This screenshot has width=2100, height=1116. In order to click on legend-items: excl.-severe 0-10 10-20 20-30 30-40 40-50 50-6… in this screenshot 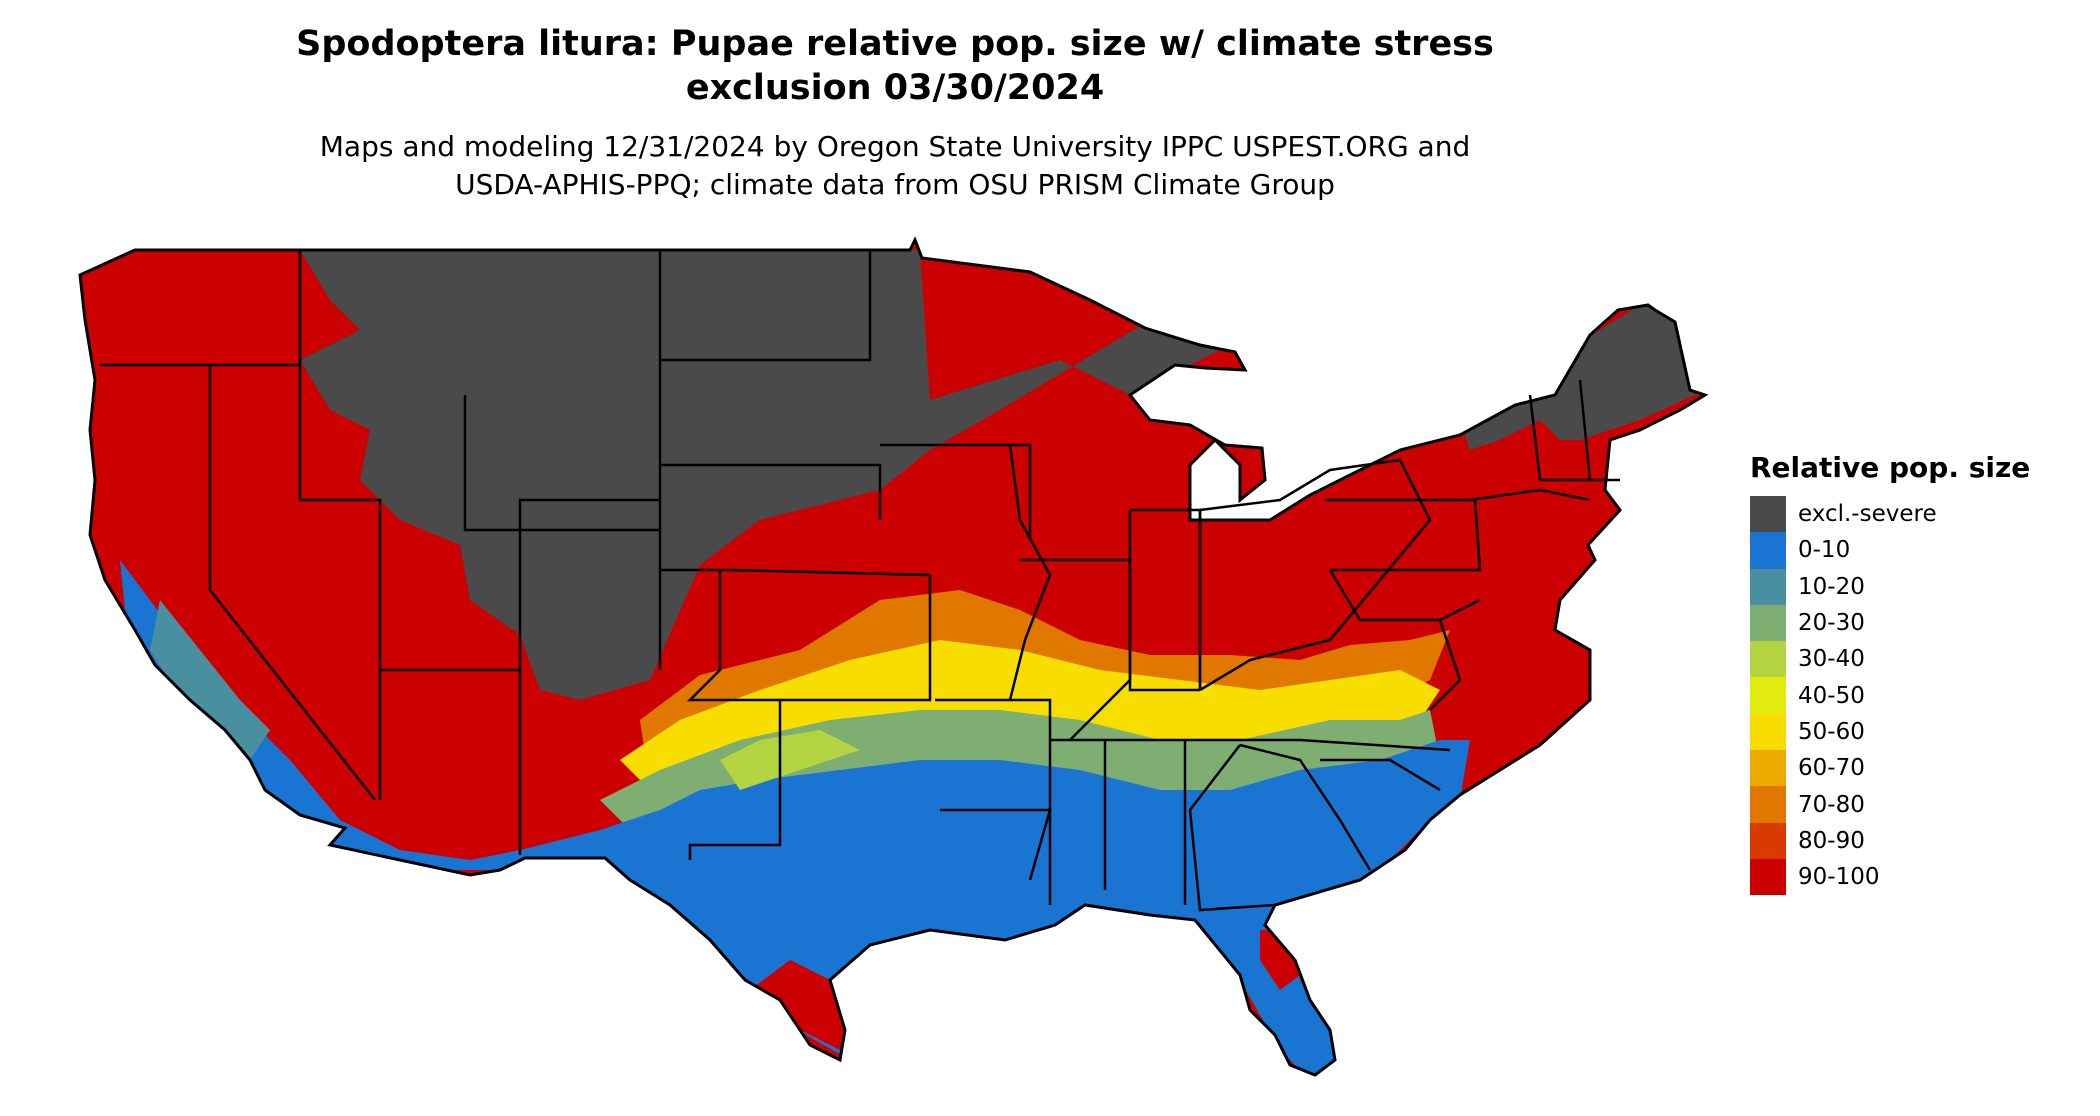, I will do `click(1890, 696)`.